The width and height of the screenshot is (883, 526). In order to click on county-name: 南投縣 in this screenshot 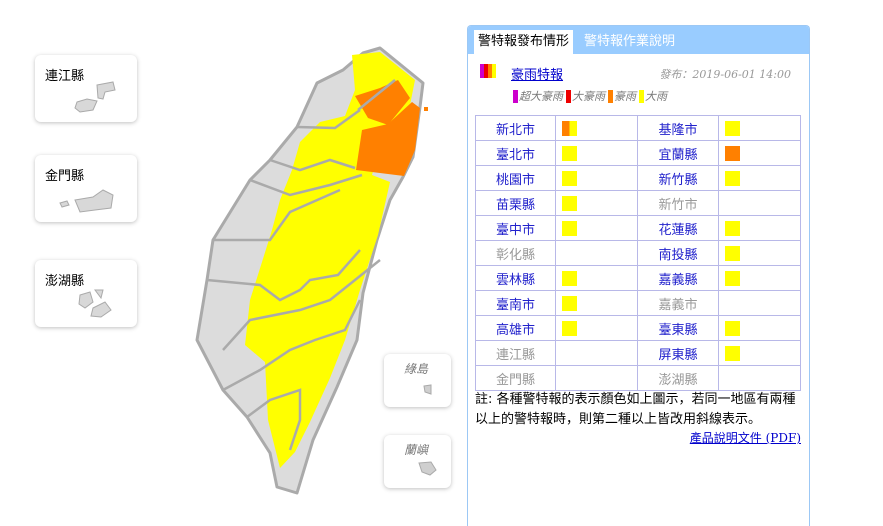, I will do `click(678, 253)`.